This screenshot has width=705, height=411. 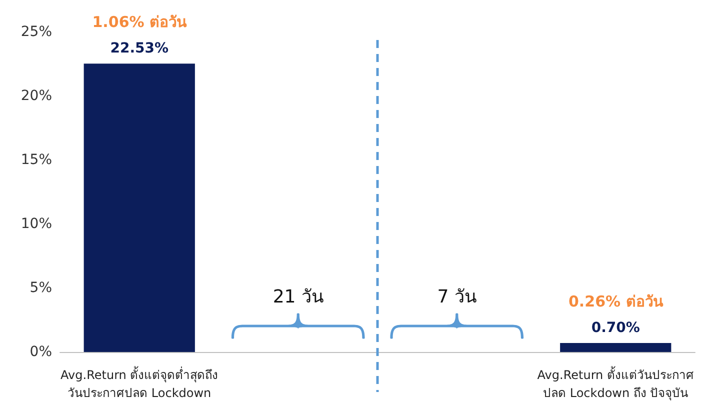 What do you see at coordinates (456, 297) in the screenshot?
I see `annotation: 7 วัน` at bounding box center [456, 297].